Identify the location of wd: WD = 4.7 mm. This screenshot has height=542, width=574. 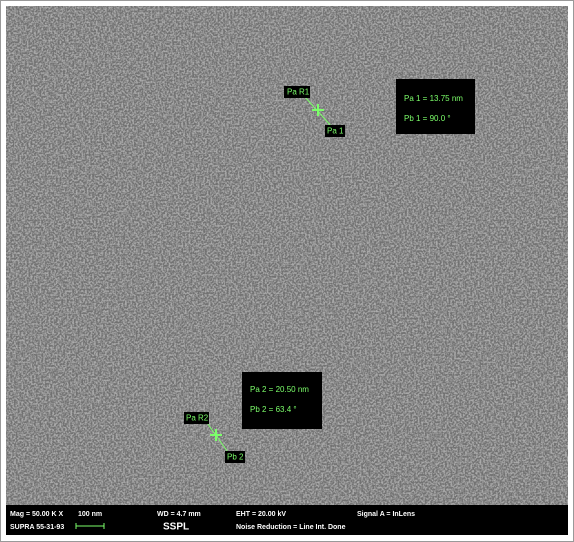
(179, 514).